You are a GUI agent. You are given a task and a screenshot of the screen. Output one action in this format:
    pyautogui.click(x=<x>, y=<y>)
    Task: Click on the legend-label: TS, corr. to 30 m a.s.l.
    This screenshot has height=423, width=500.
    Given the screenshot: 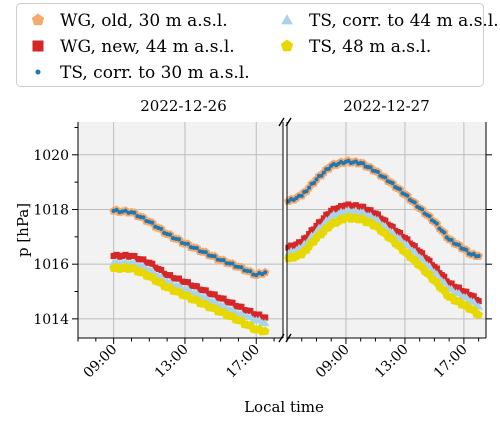 What is the action you would take?
    pyautogui.click(x=155, y=73)
    